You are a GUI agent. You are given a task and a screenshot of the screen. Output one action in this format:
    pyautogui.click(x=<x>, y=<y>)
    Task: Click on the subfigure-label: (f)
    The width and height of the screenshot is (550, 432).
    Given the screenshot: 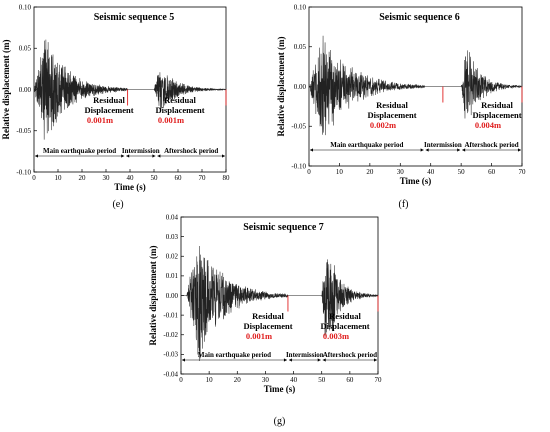 What is the action you would take?
    pyautogui.click(x=404, y=204)
    